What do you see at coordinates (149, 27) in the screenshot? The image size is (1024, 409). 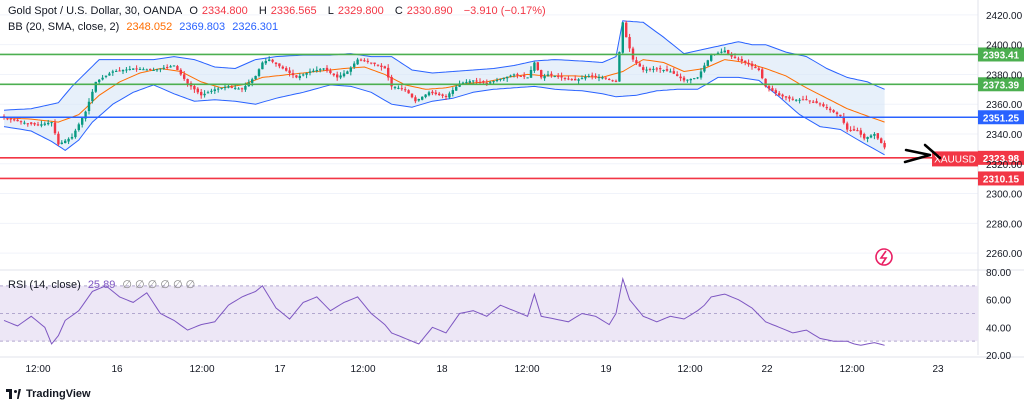 I see `bb-basis-value: 2348.052` at bounding box center [149, 27].